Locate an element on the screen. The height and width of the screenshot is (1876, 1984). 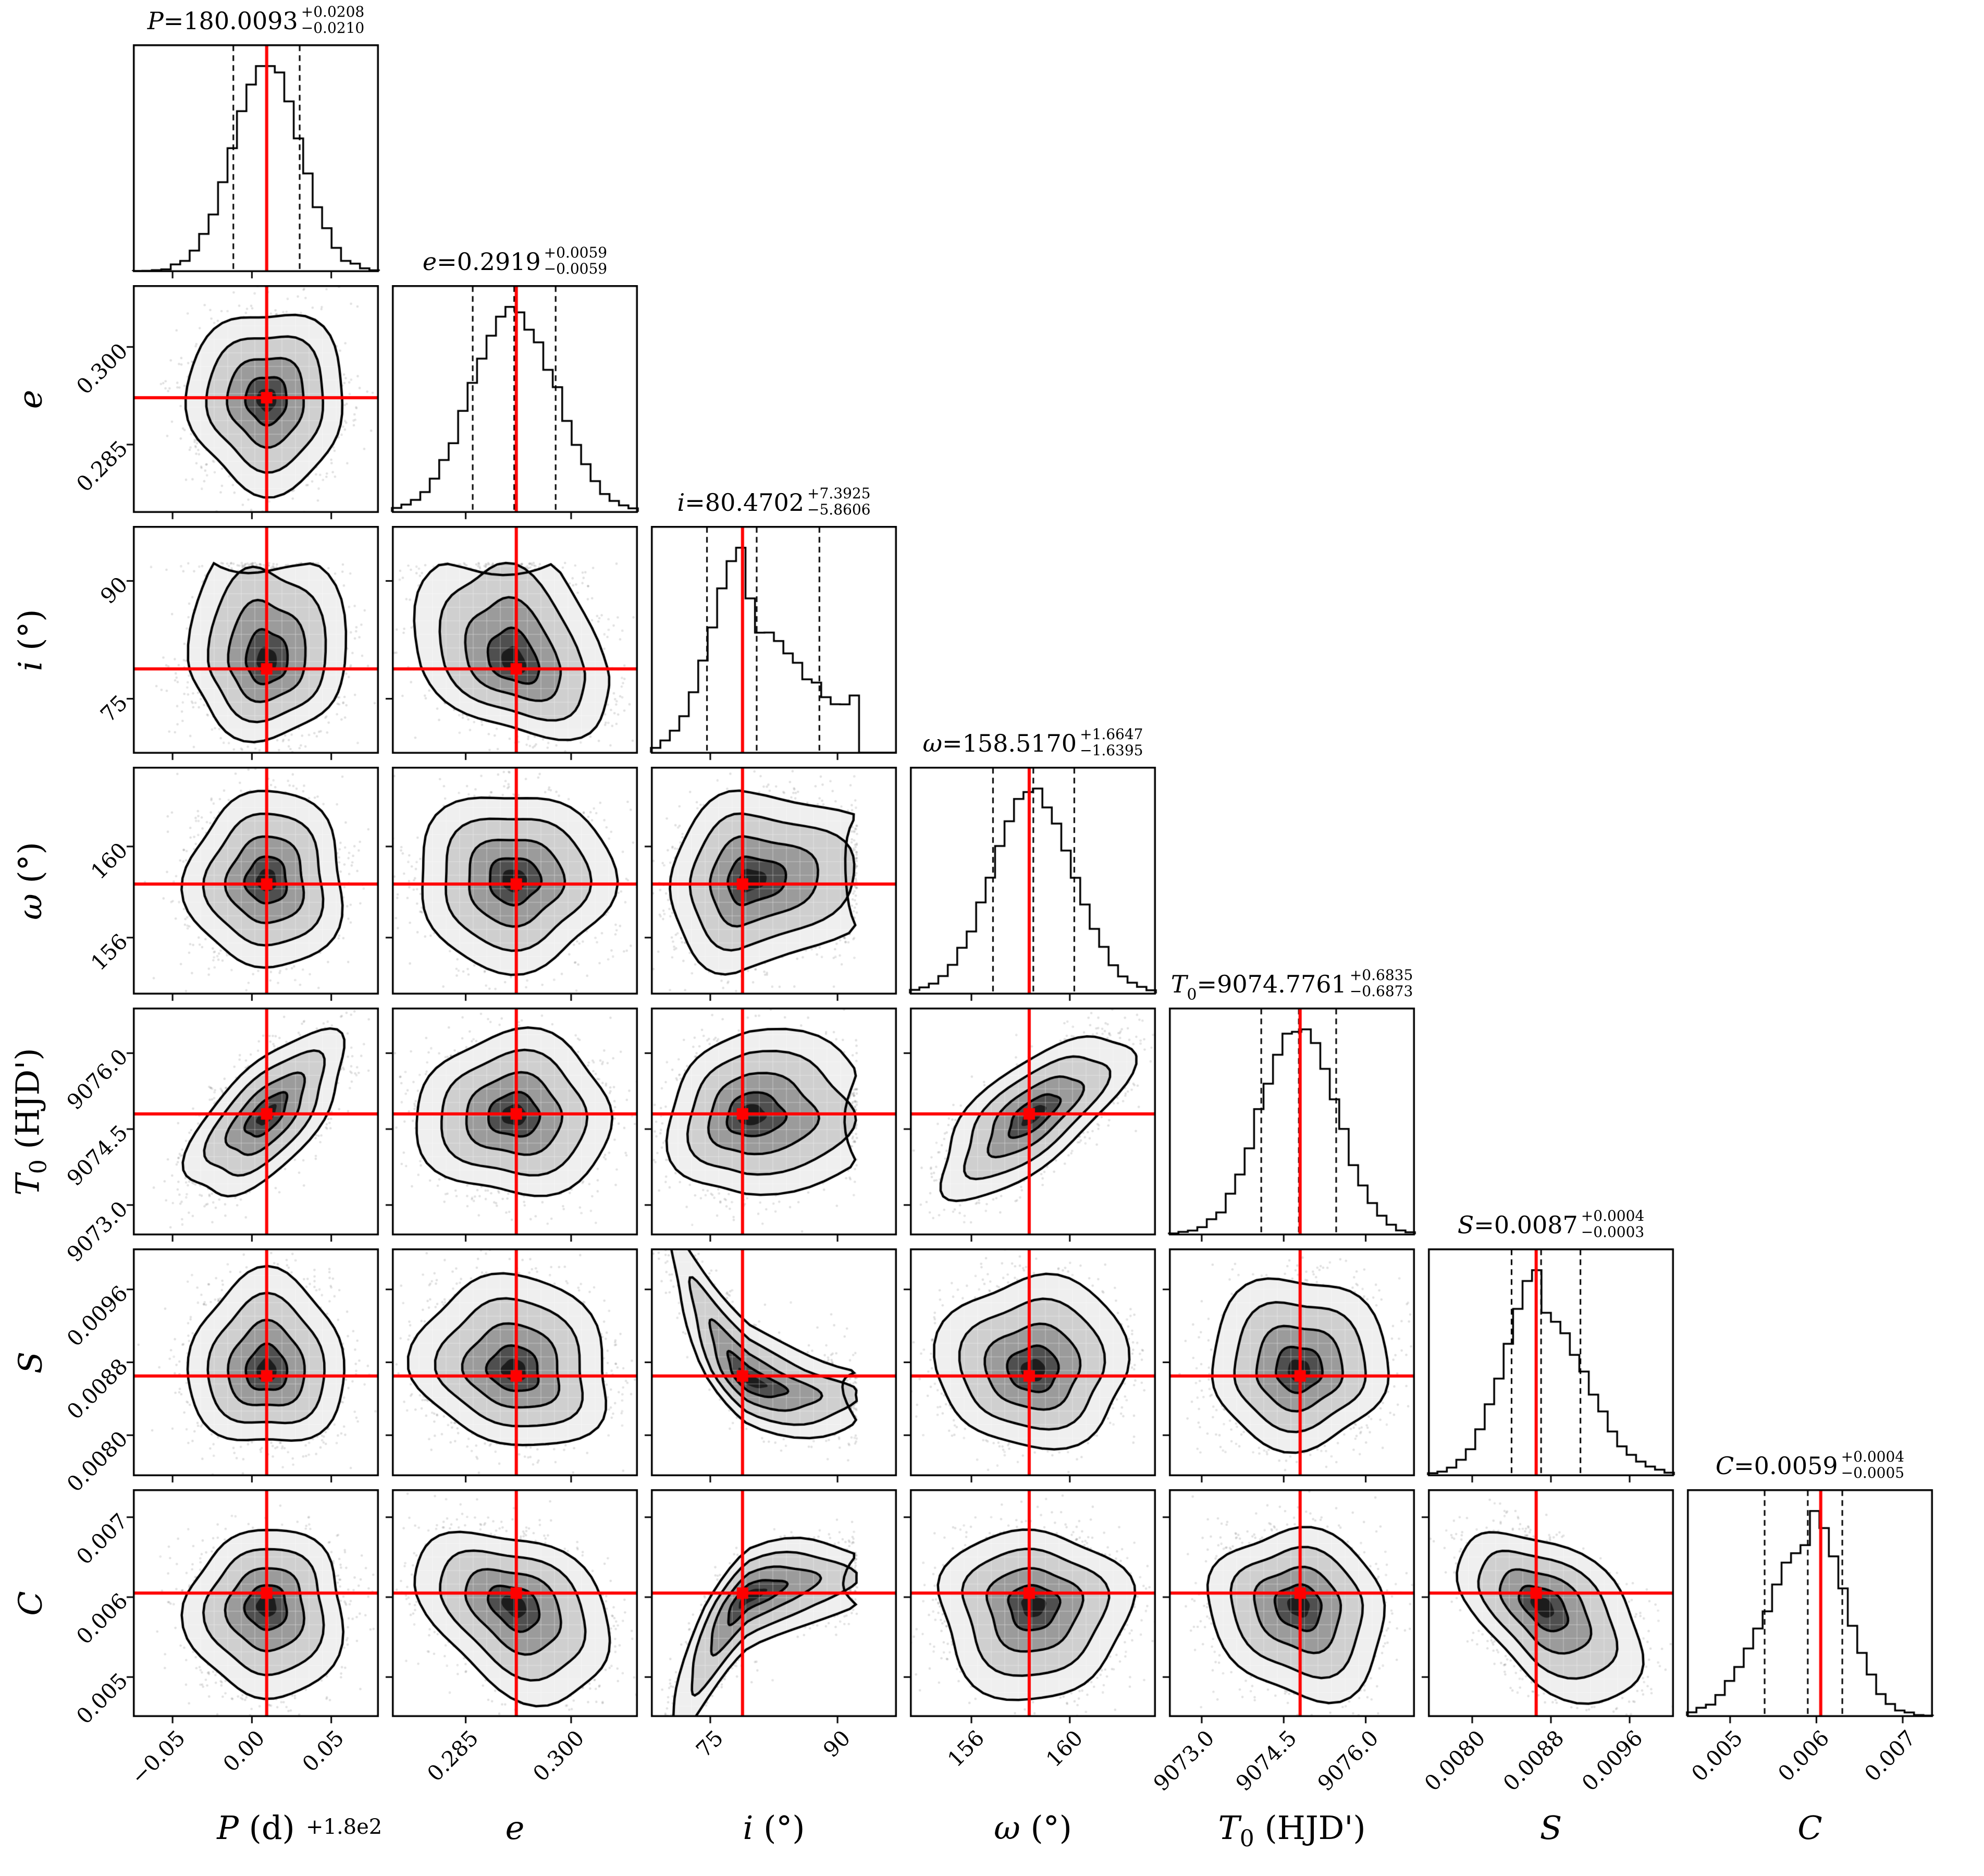
y-axis-label-T0: T0 (HJD') is located at coordinates (31, 1121).